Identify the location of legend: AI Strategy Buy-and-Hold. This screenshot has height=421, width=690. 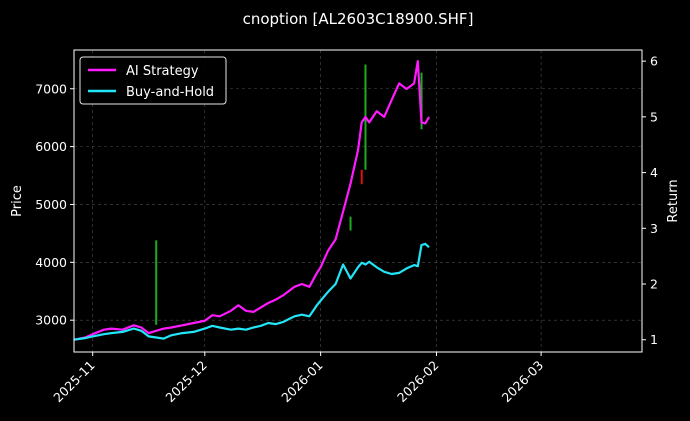
(153, 80).